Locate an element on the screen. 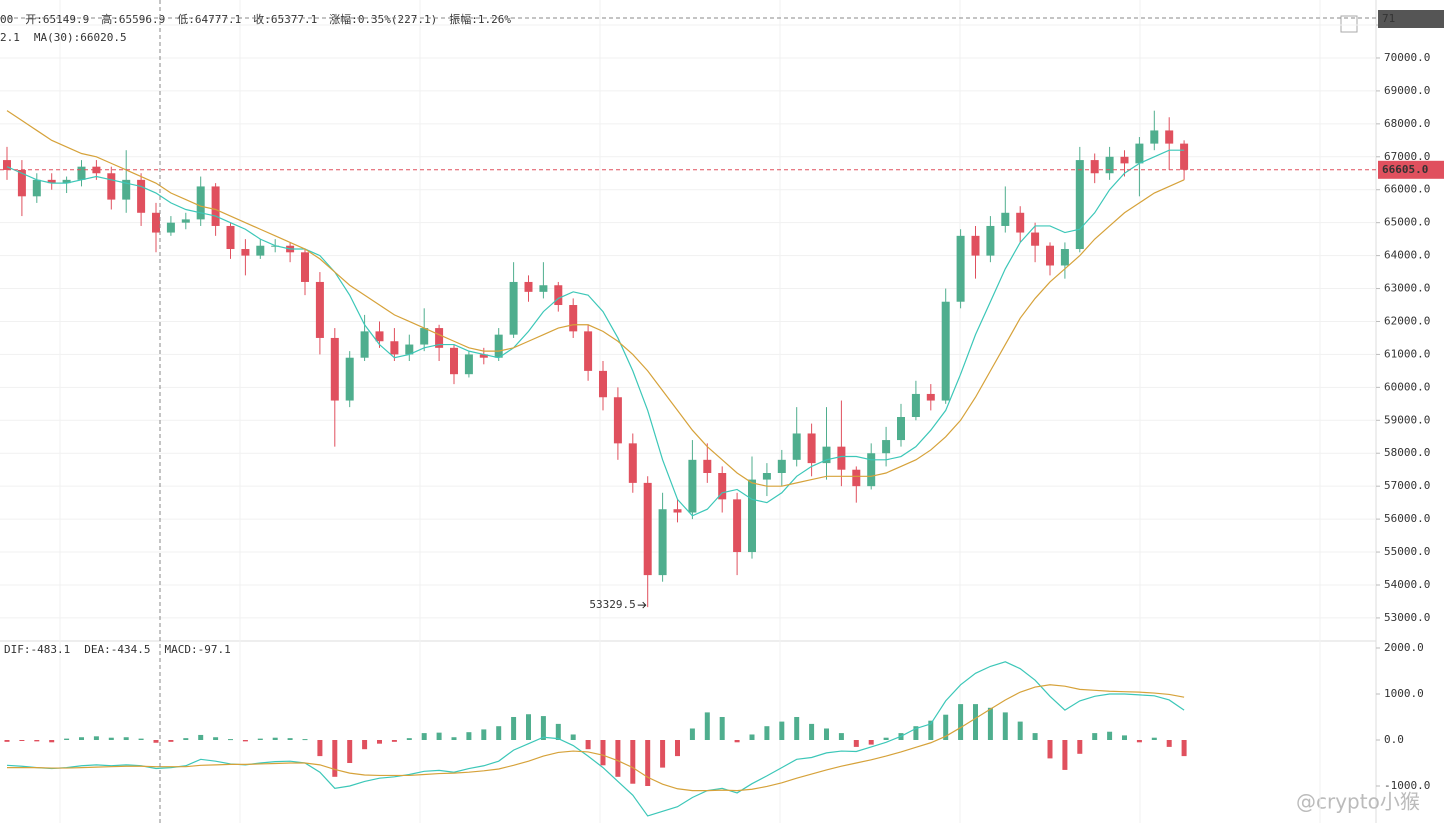 This screenshot has width=1447, height=823. y-tick-label: 61000.0 is located at coordinates (1407, 353).